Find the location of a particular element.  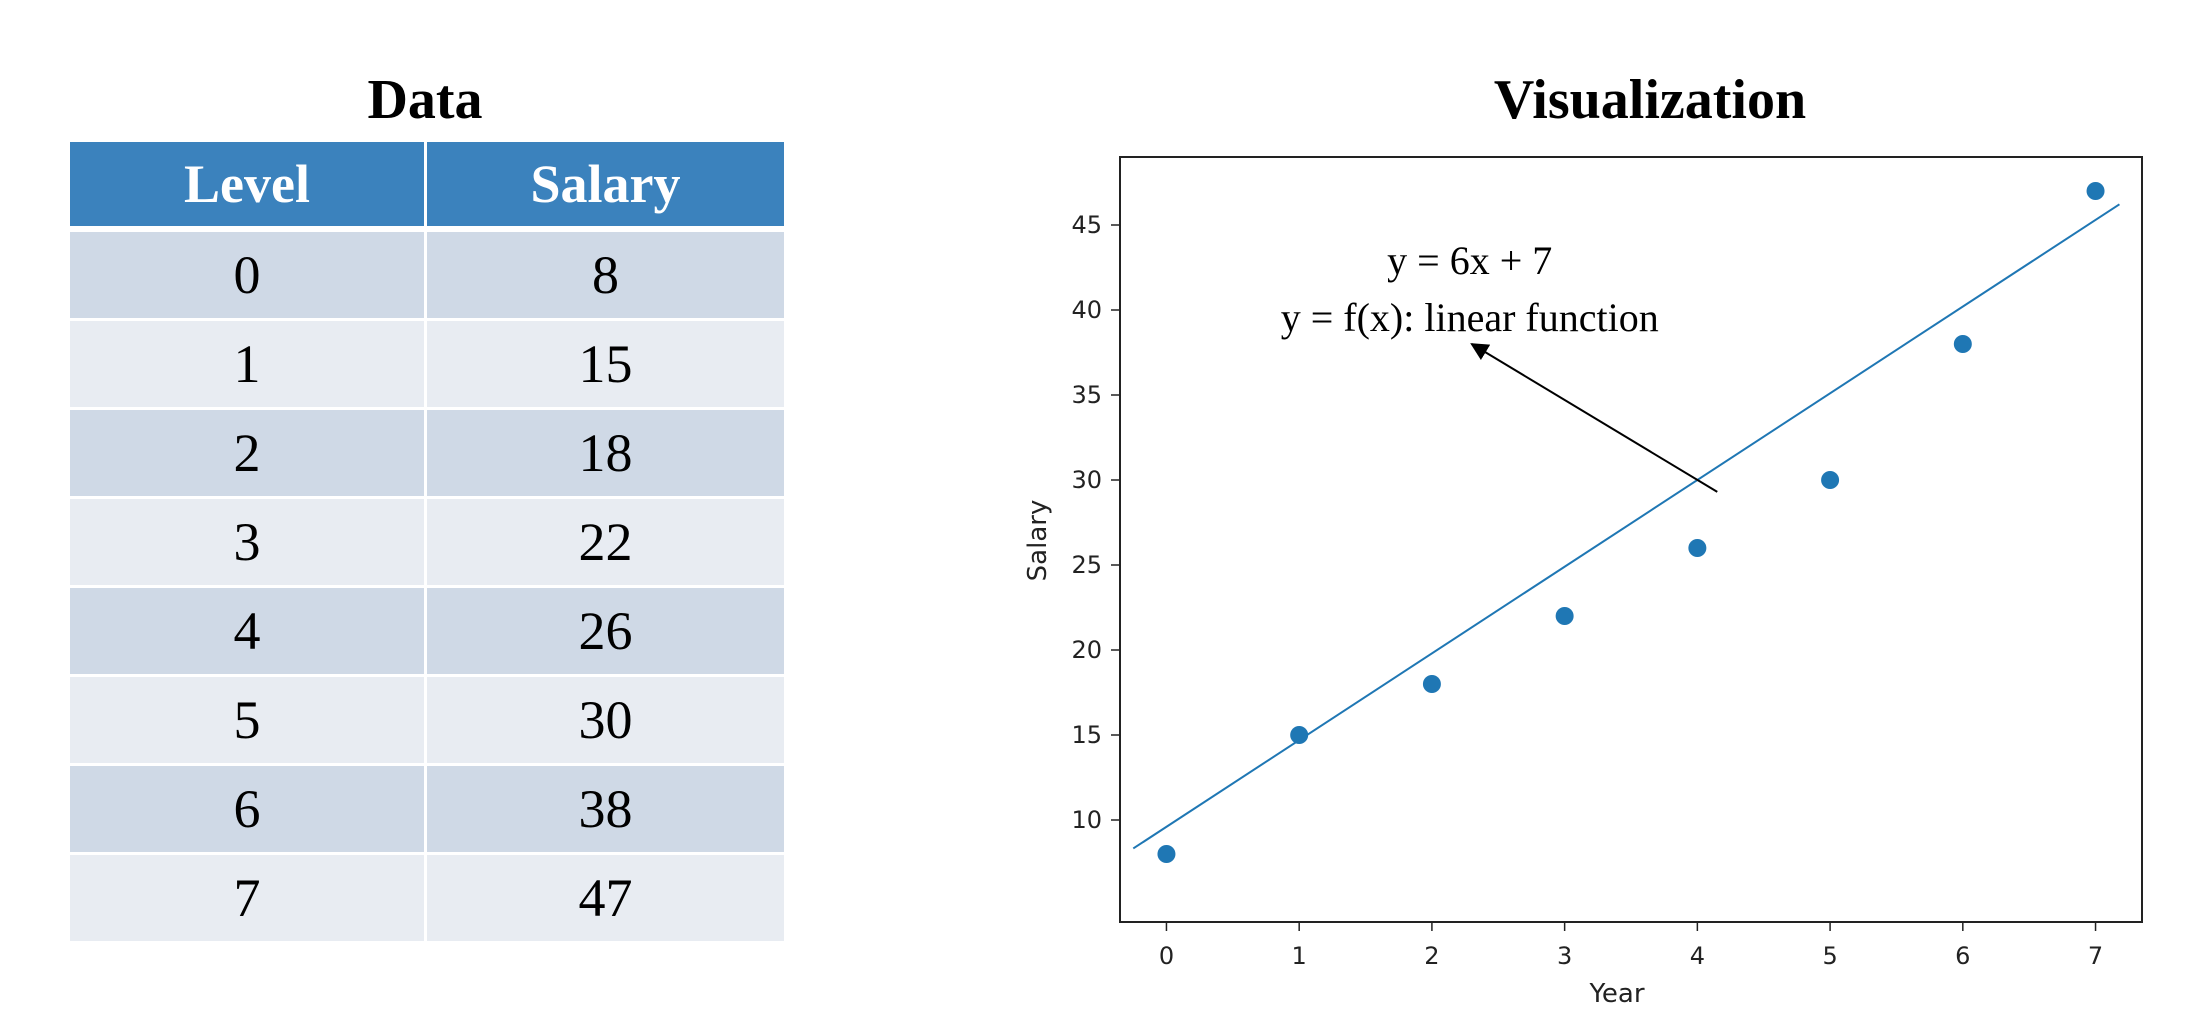

level-cell: 3 is located at coordinates (248, 543).